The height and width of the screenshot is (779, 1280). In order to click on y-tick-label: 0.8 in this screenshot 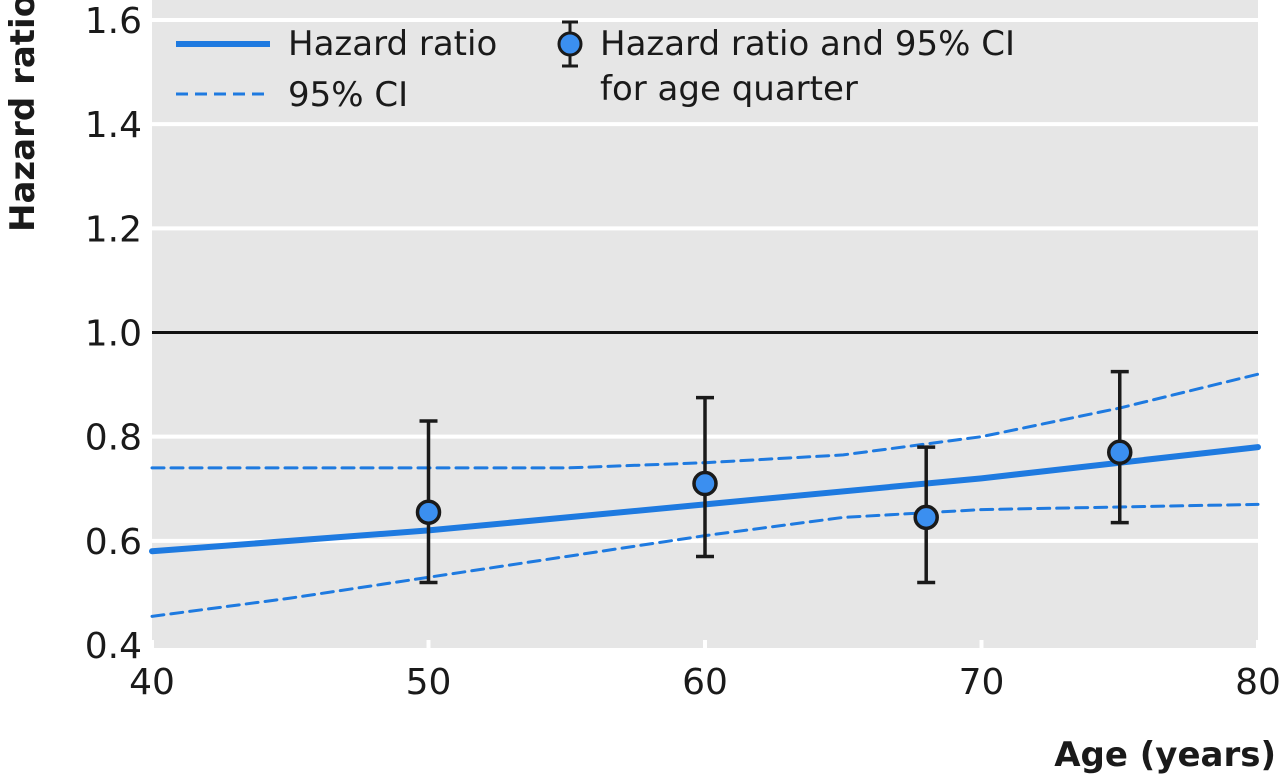, I will do `click(113, 438)`.